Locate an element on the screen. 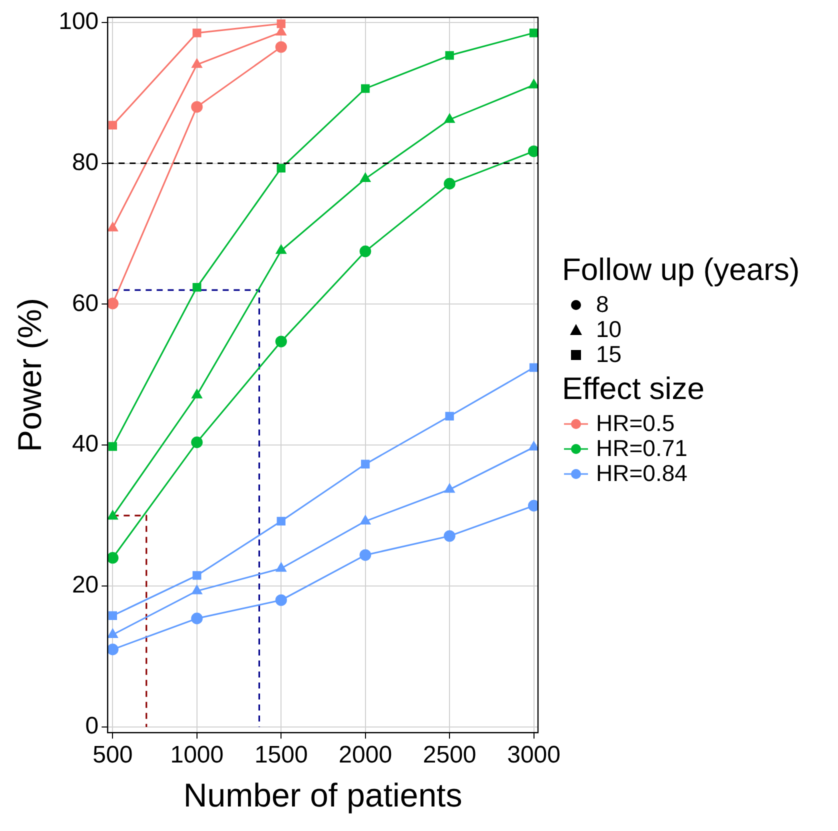 The height and width of the screenshot is (831, 838). y-tick-label: 100 is located at coordinates (78, 21).